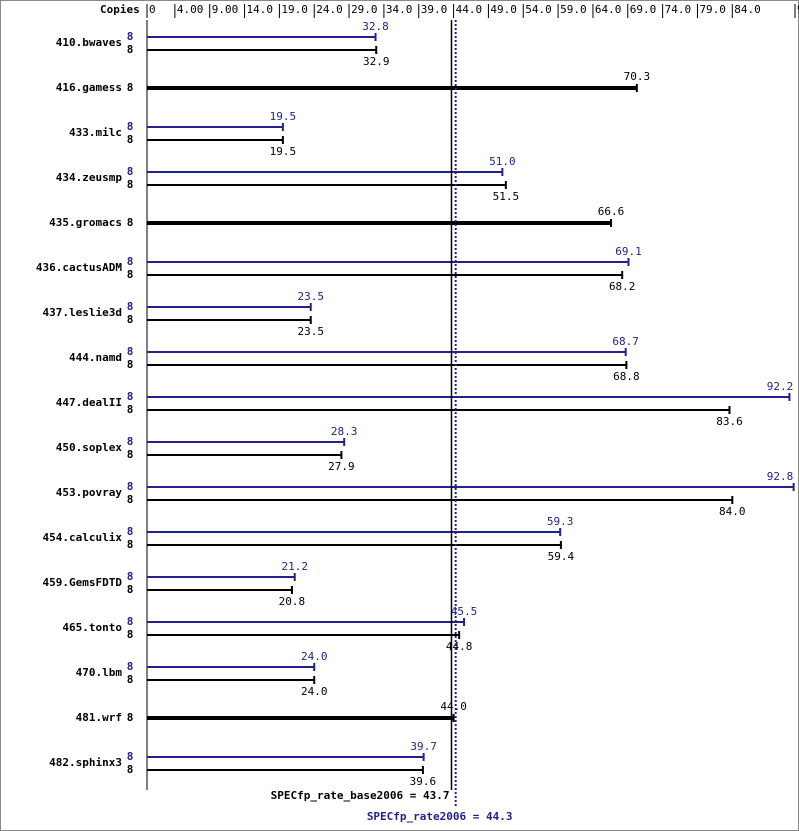  What do you see at coordinates (453, 706) in the screenshot?
I see `value-label: 44.0` at bounding box center [453, 706].